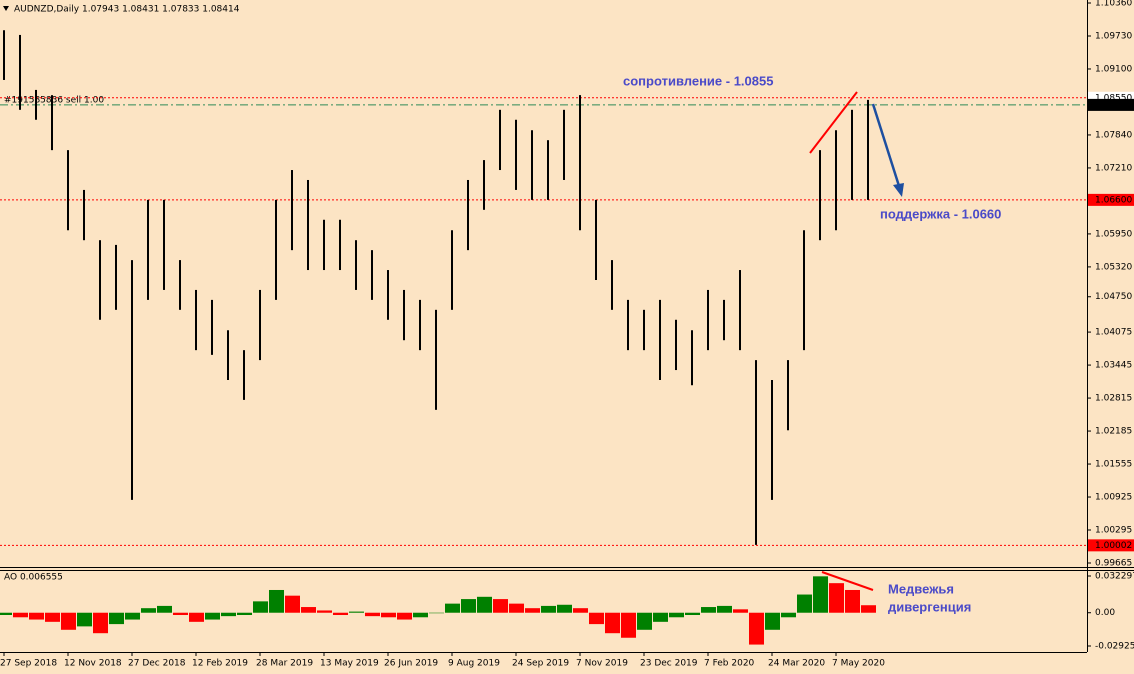 Image resolution: width=1134 pixels, height=674 pixels. What do you see at coordinates (1113, 399) in the screenshot?
I see `y-tick-label: 1.02815` at bounding box center [1113, 399].